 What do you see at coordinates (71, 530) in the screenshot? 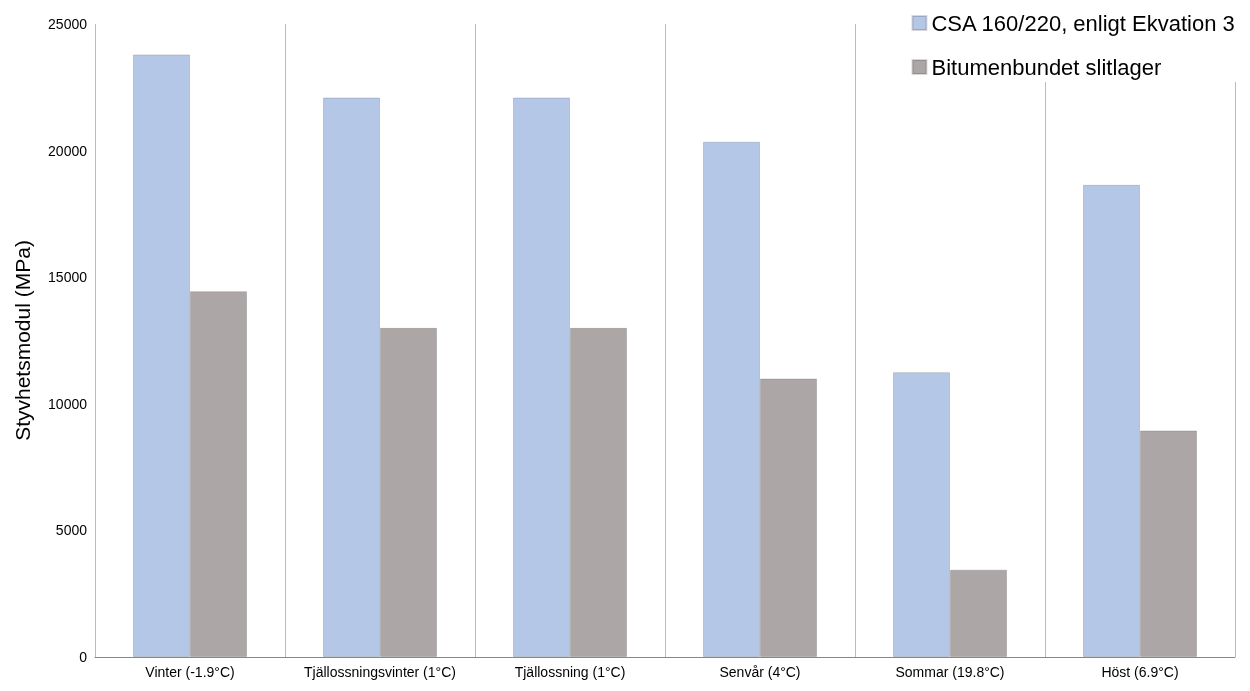
I see `y-tick-label: 5000` at bounding box center [71, 530].